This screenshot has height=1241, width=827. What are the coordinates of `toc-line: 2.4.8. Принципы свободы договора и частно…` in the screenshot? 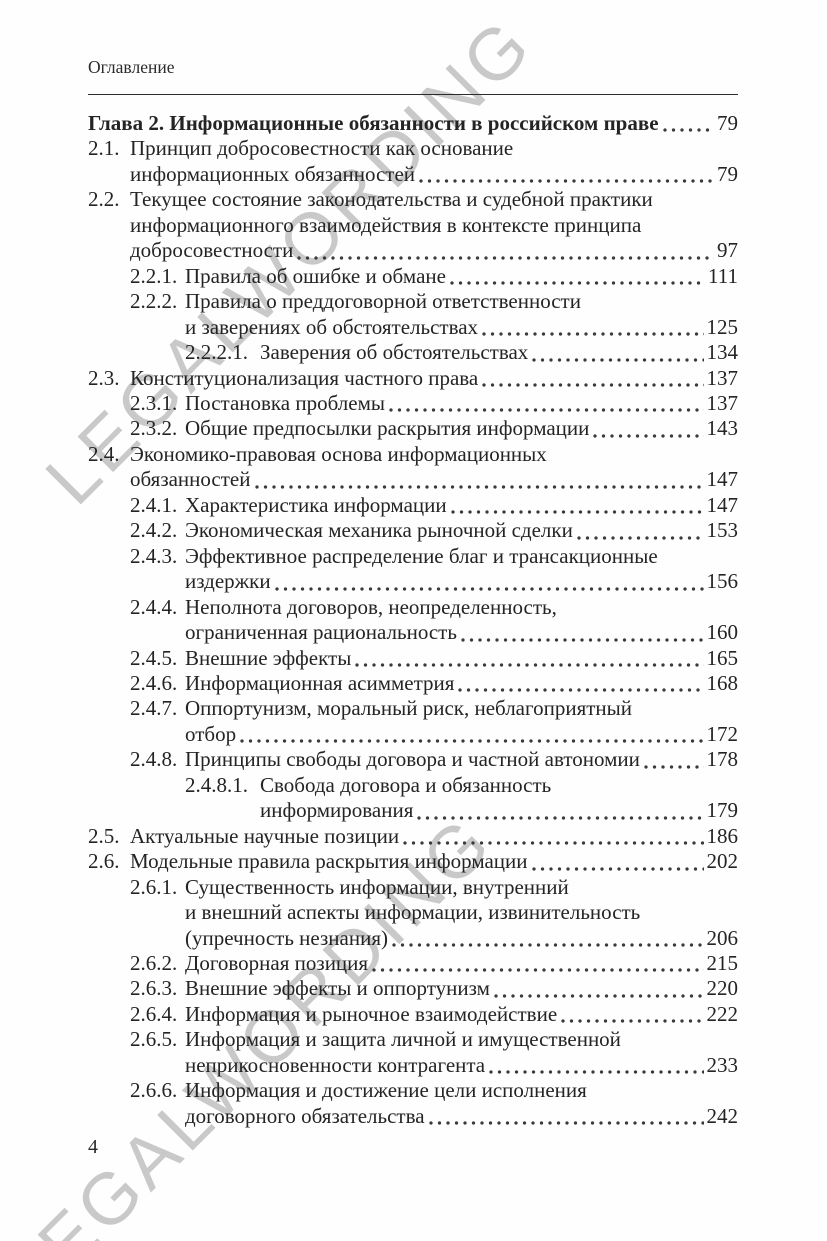 It's located at (413, 759).